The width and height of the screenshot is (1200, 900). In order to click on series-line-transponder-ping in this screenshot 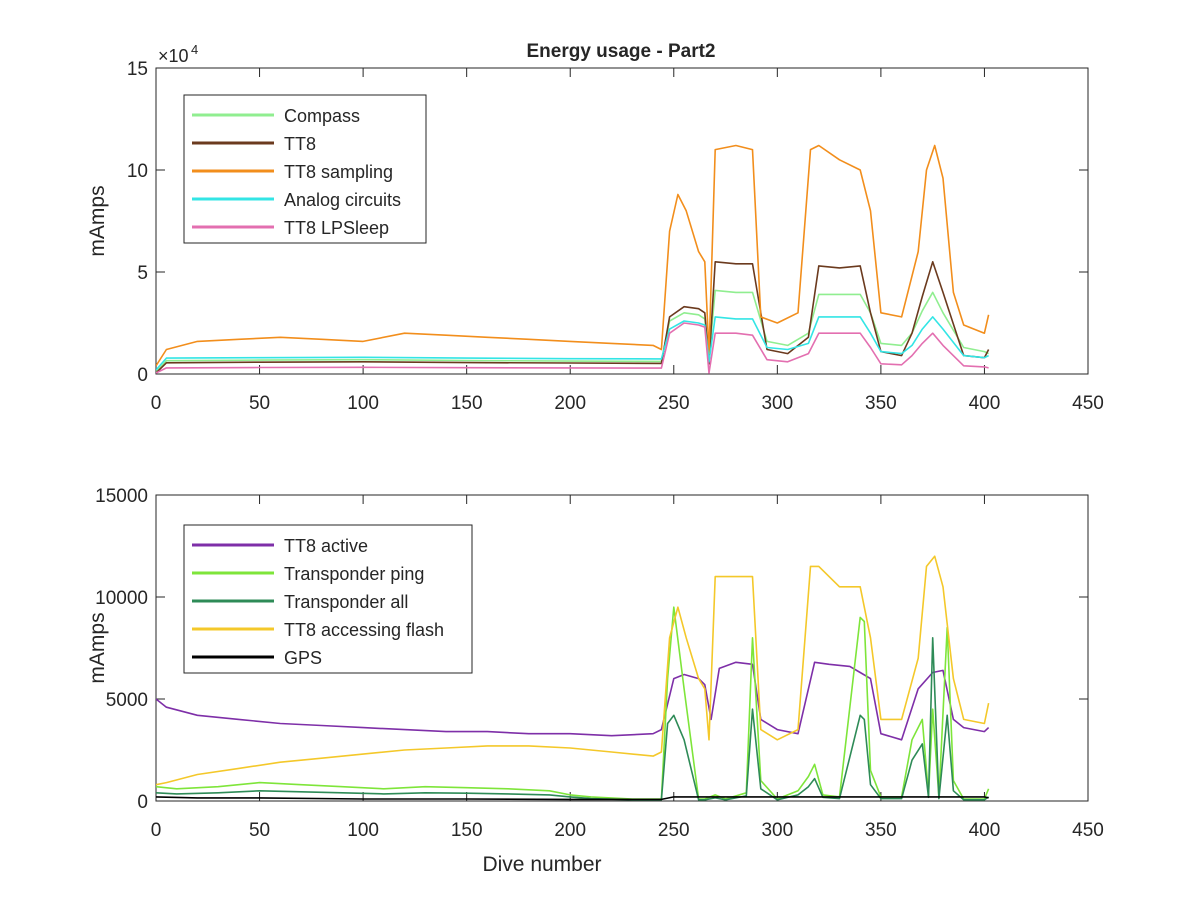, I will do `click(573, 703)`.